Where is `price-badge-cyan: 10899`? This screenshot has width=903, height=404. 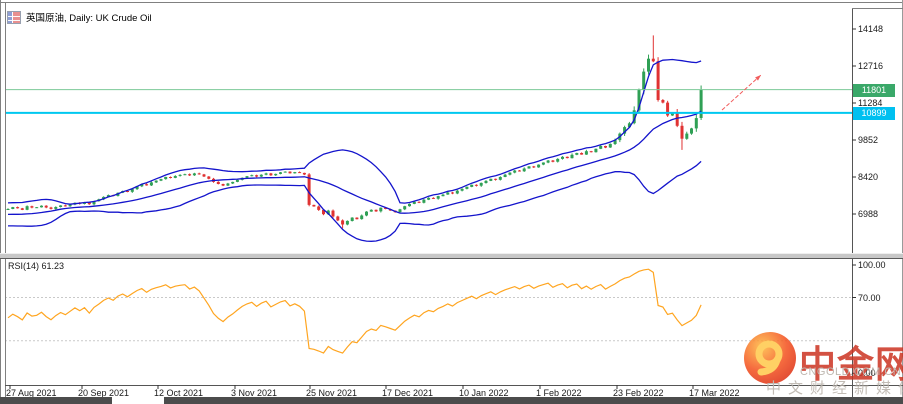 price-badge-cyan: 10899 is located at coordinates (874, 113).